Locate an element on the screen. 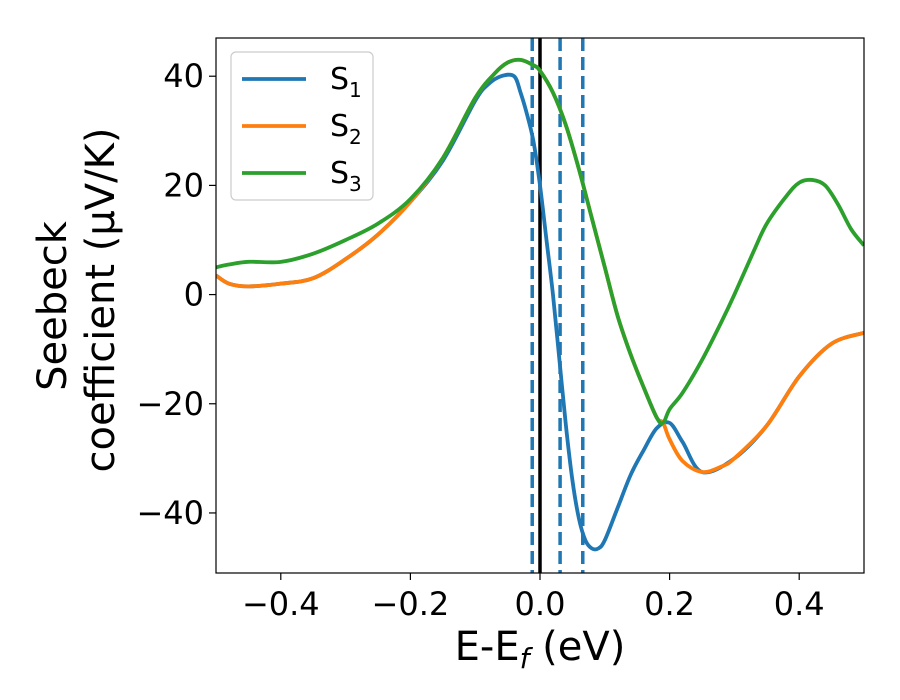 This screenshot has height=700, width=900. vertical-lines is located at coordinates (557, 305).